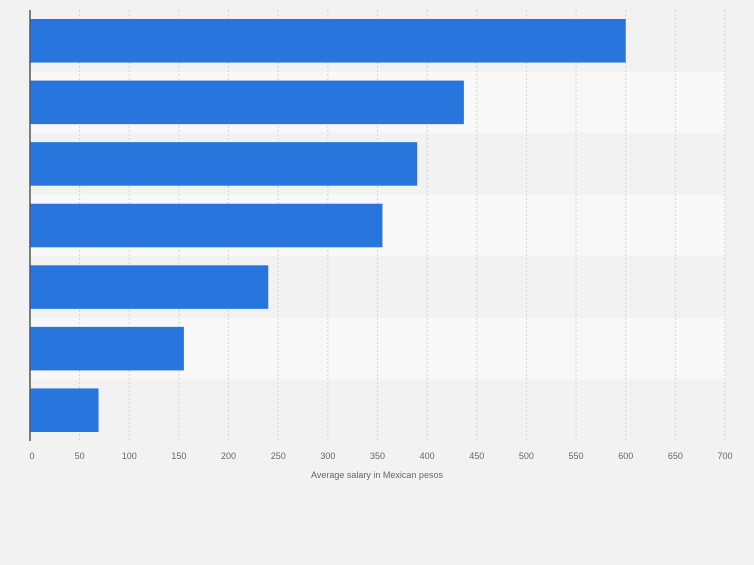  Describe the element at coordinates (427, 456) in the screenshot. I see `x-tick-label: 400` at that location.